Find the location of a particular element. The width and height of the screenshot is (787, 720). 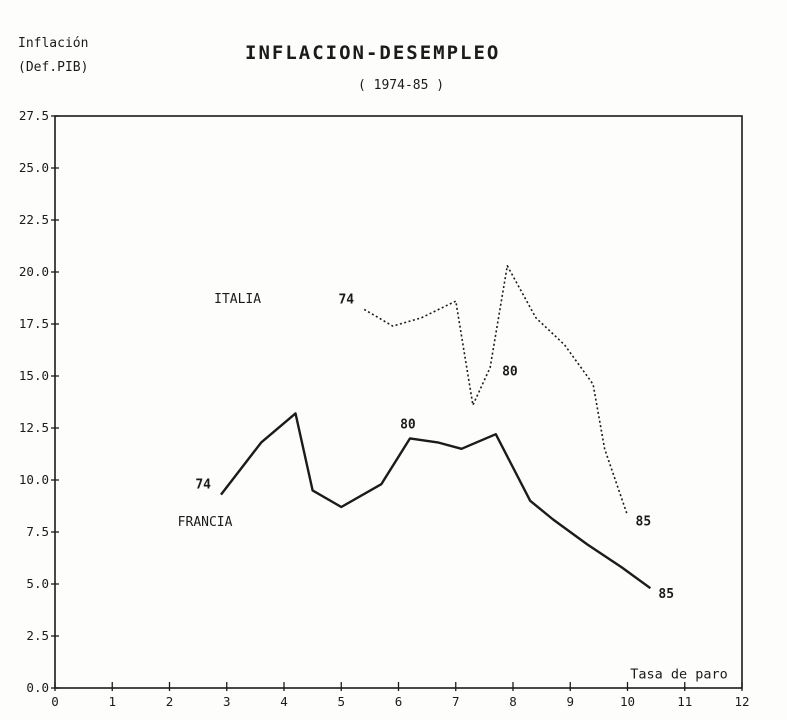

x-tick-label: 6 is located at coordinates (399, 701).